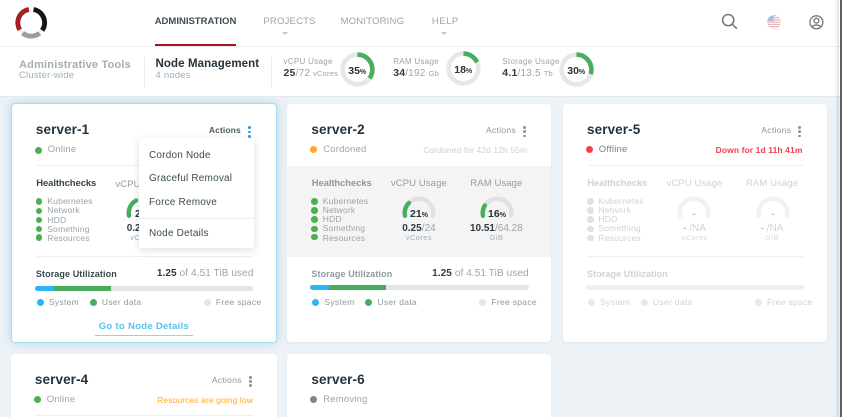  I want to click on svg-text: 16%, so click(497, 213).